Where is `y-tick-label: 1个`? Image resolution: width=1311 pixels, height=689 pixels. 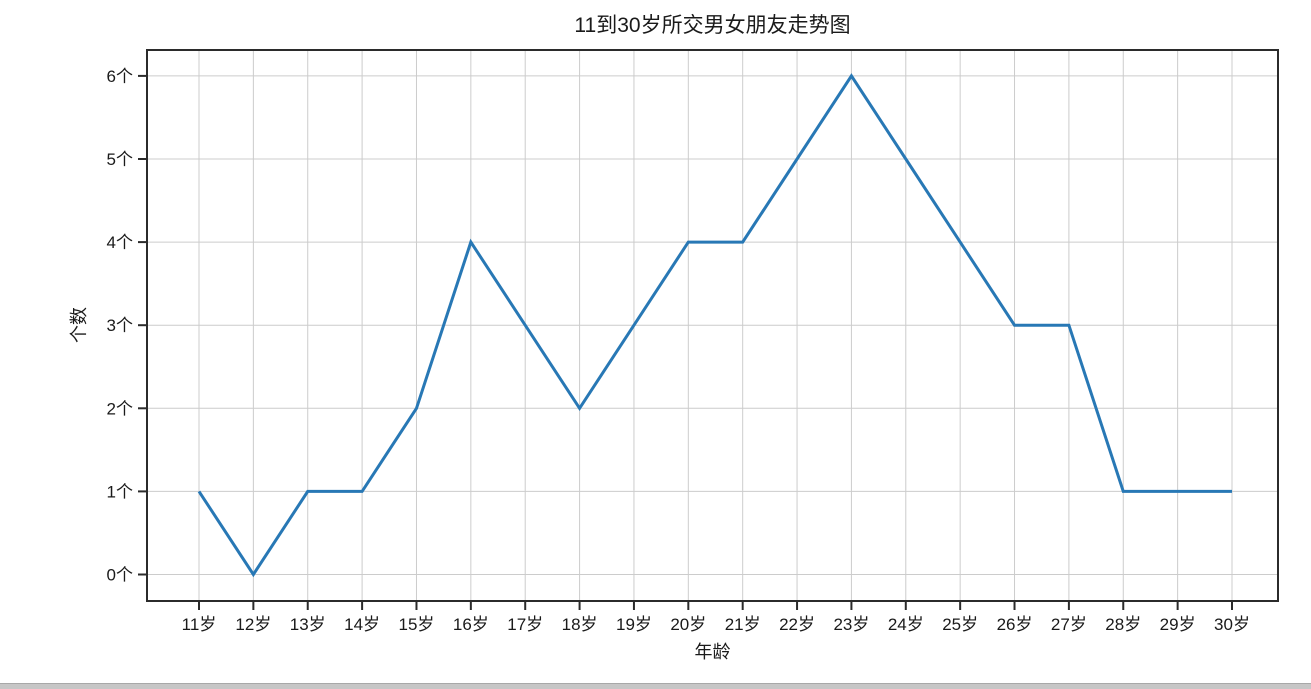 y-tick-label: 1个 is located at coordinates (120, 491).